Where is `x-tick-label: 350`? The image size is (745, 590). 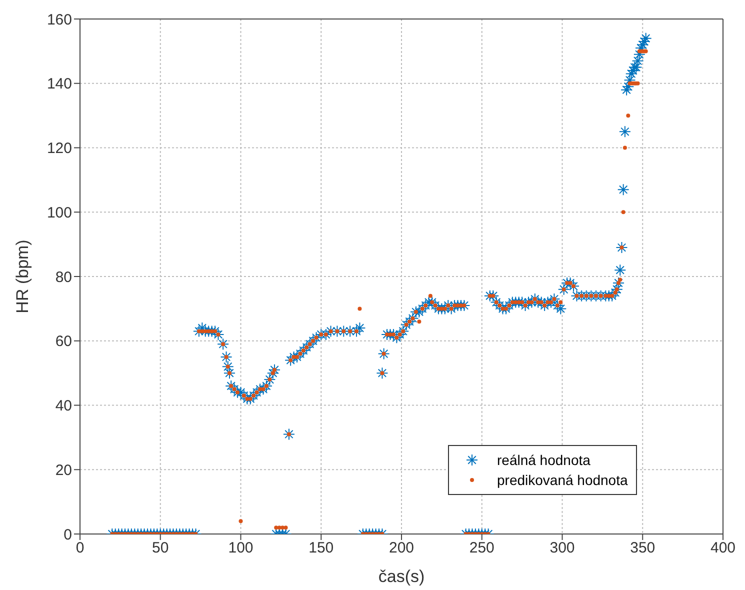 x-tick-label: 350 is located at coordinates (643, 548).